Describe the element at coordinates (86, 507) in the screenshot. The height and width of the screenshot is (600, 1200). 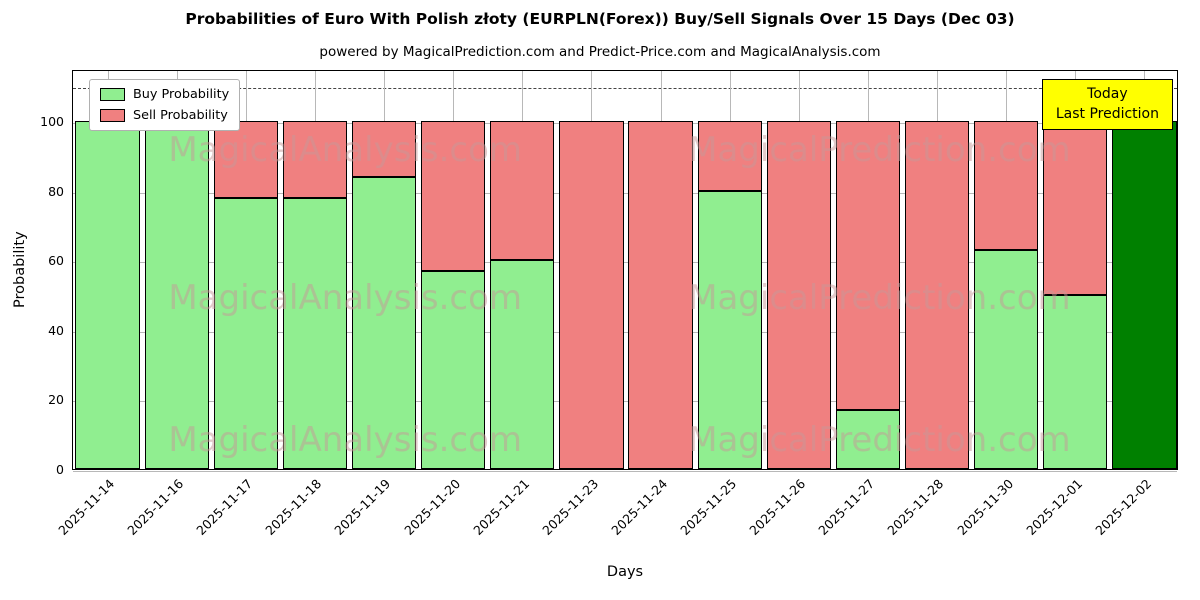
I see `x-tick-label: 2025-11-14` at that location.